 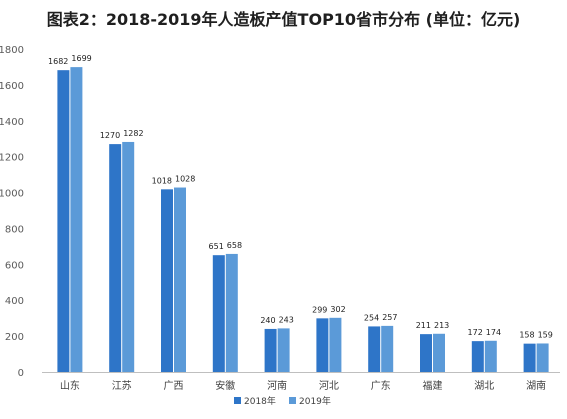 What do you see at coordinates (12, 50) in the screenshot?
I see `y-tick-label: 1800` at bounding box center [12, 50].